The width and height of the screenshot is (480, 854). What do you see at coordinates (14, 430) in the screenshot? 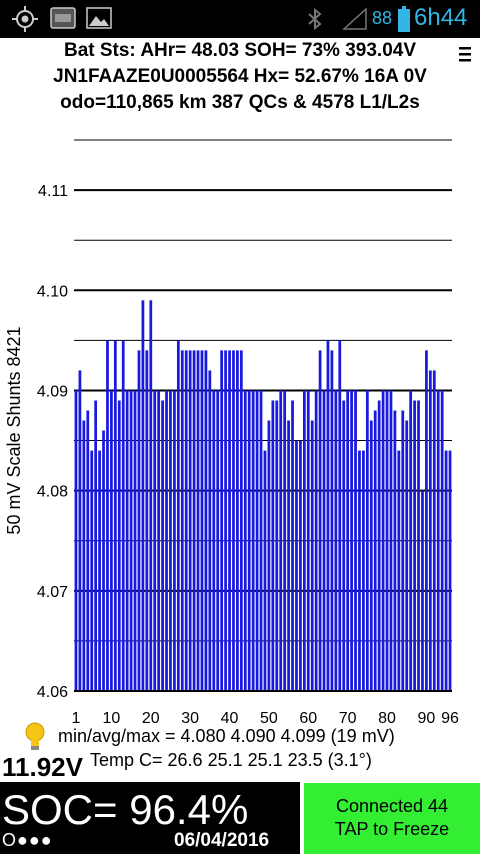
I see `y-axis-label: 50 mV Scale Shunts 8421` at bounding box center [14, 430].